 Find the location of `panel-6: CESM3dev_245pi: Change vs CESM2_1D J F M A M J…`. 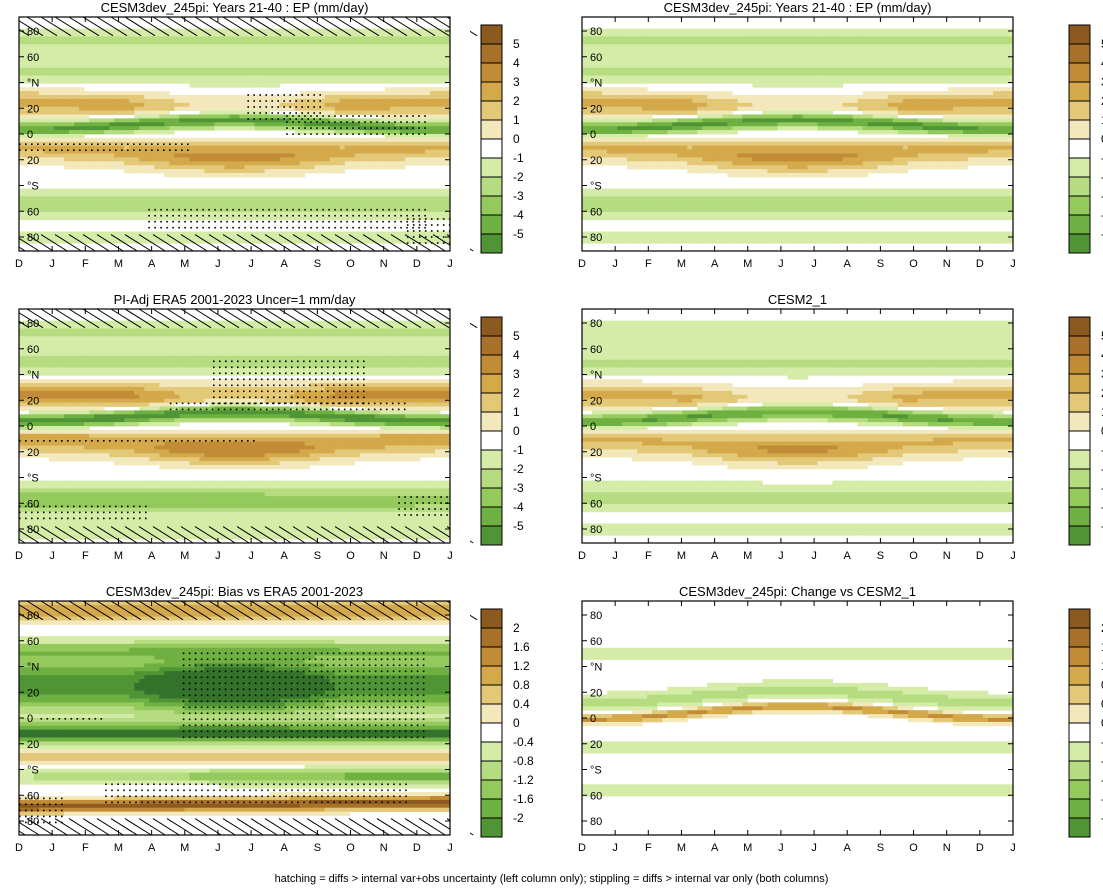

panel-6: CESM3dev_245pi: Change vs CESM2_1D J F M A M J… is located at coordinates (832, 719).